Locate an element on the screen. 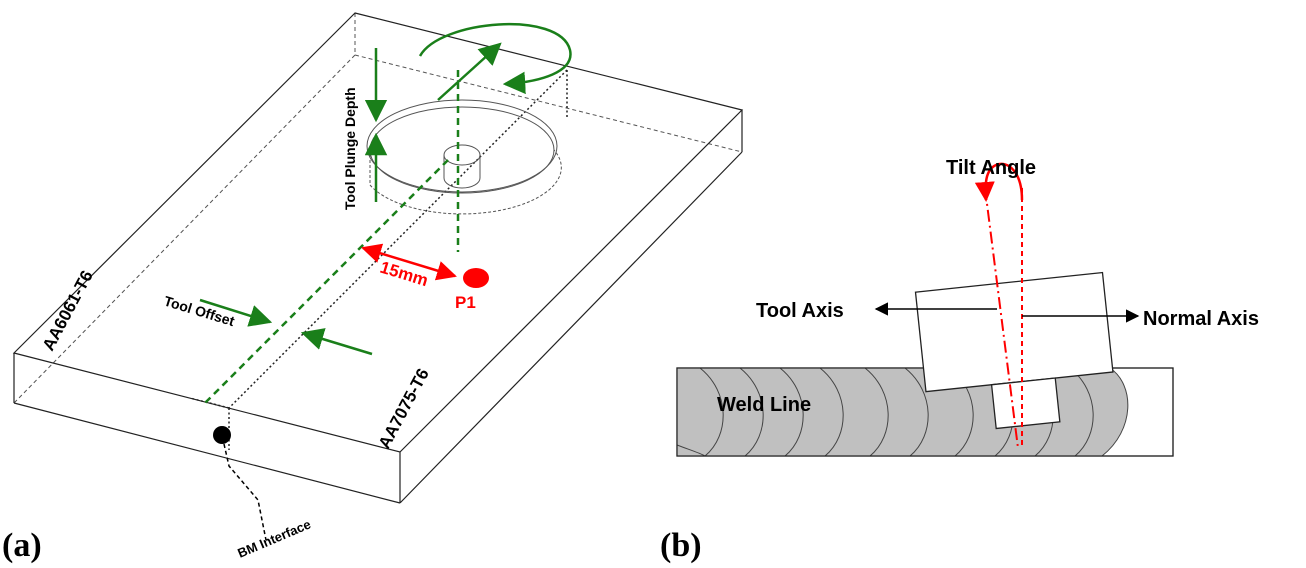 The width and height of the screenshot is (1306, 568). distance-label: 15mm is located at coordinates (404, 274).